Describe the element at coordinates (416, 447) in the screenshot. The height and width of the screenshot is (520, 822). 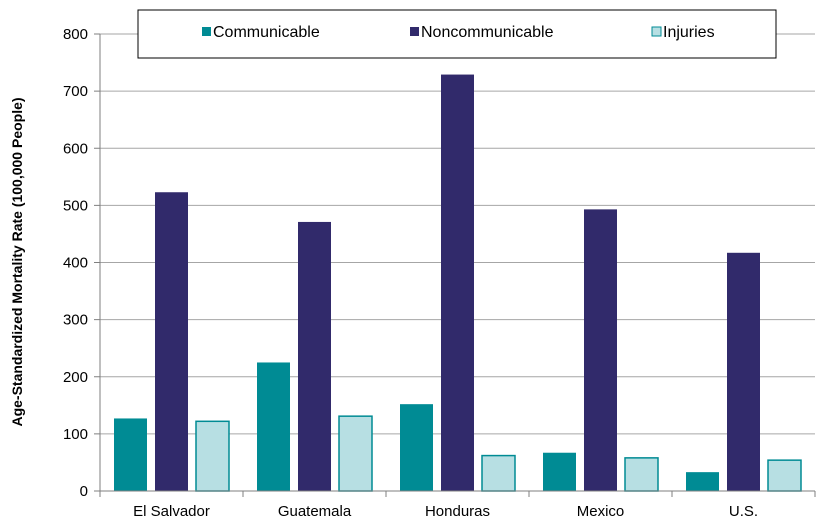
I see `bar-communicable-honduras` at that location.